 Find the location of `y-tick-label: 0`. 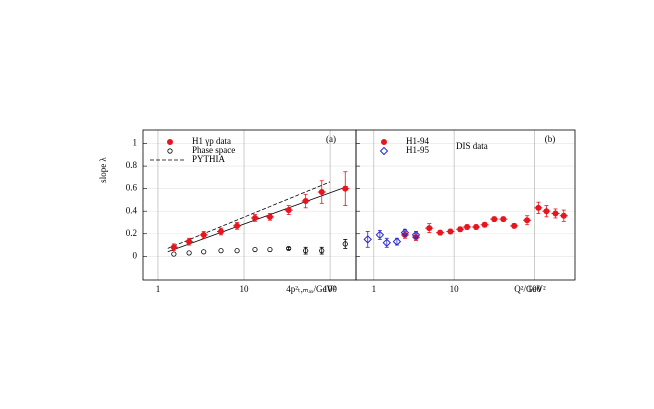

y-tick-label: 0 is located at coordinates (135, 255).